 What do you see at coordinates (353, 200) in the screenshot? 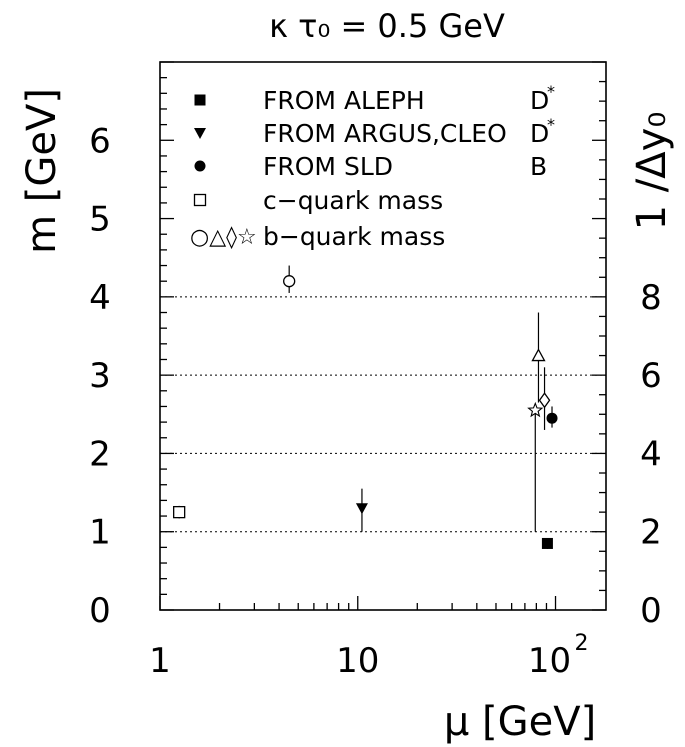
I see `legend-label: c−quark mass` at bounding box center [353, 200].